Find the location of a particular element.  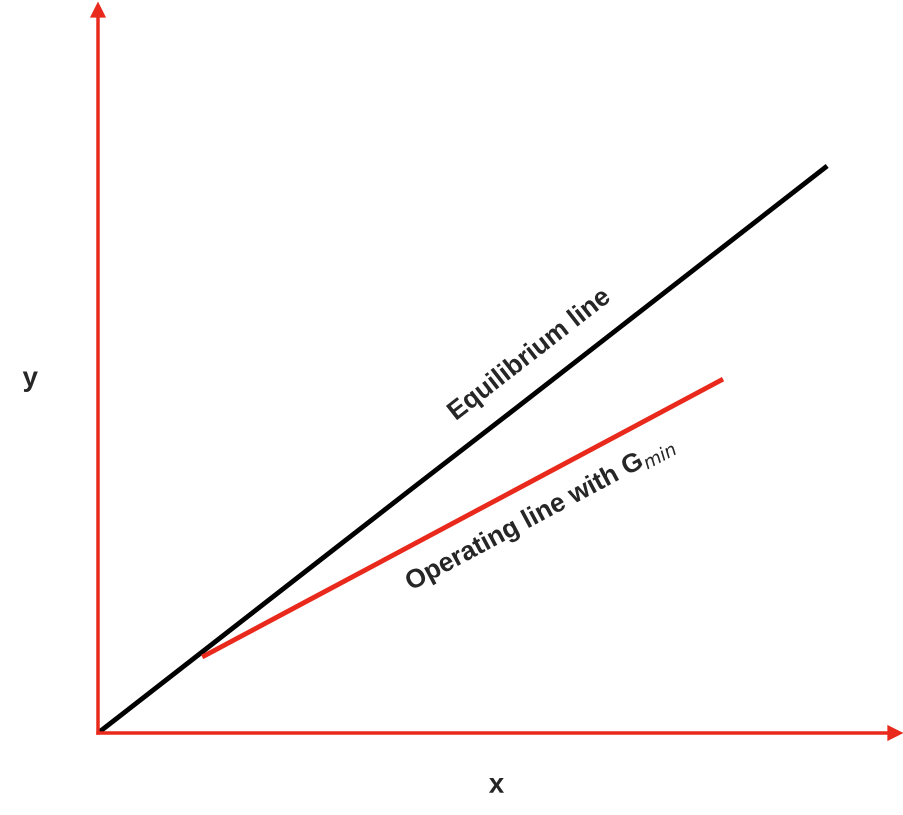

annotation: Operating line with G$_{min}$ is located at coordinates (540, 514).